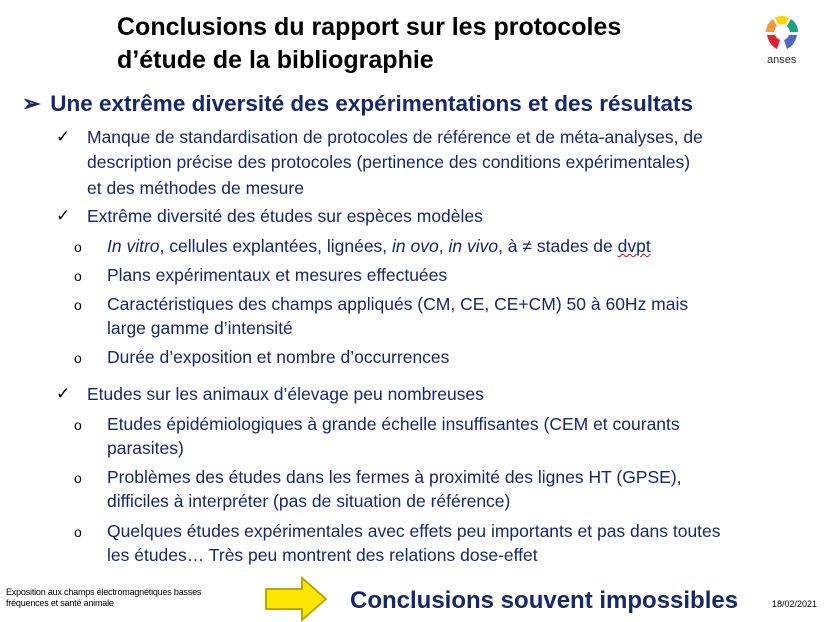  What do you see at coordinates (634, 246) in the screenshot?
I see `text-segment: dvpt` at bounding box center [634, 246].